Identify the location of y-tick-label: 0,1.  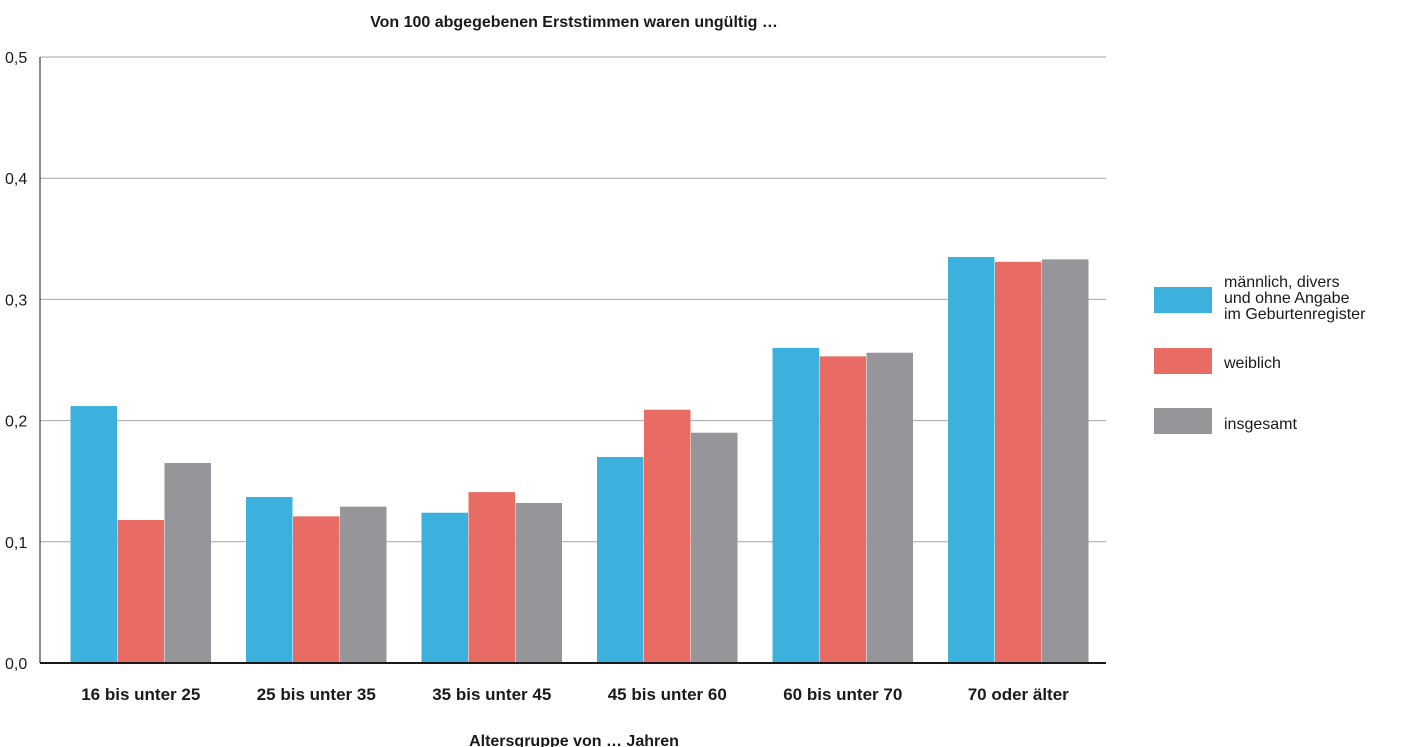
(16, 543).